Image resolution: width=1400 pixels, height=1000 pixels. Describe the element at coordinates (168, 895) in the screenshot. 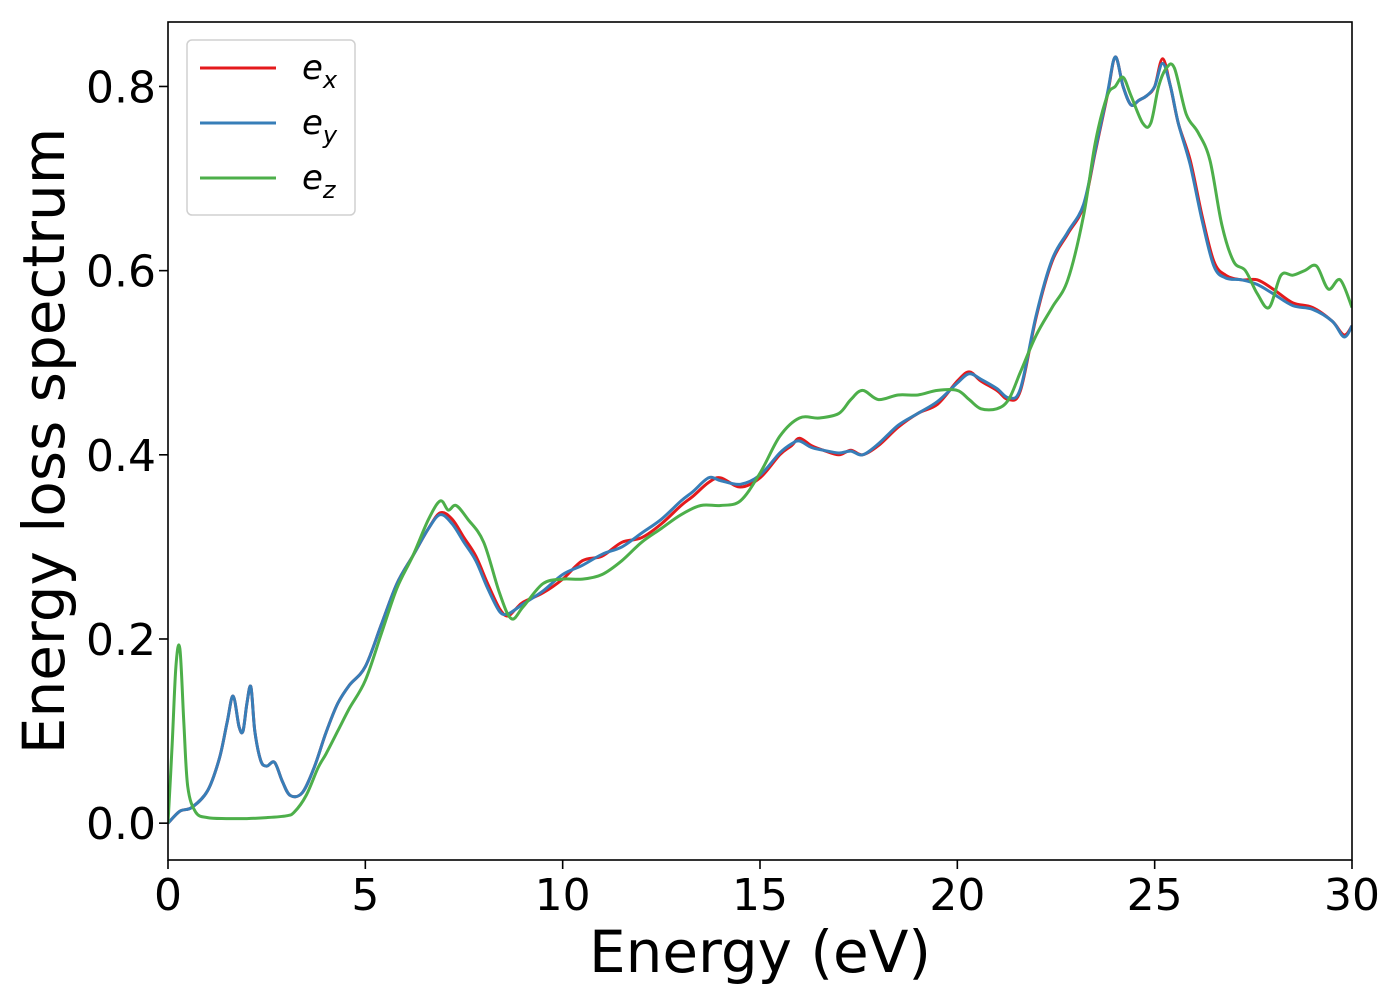

I see `x-tick-label: 0` at that location.